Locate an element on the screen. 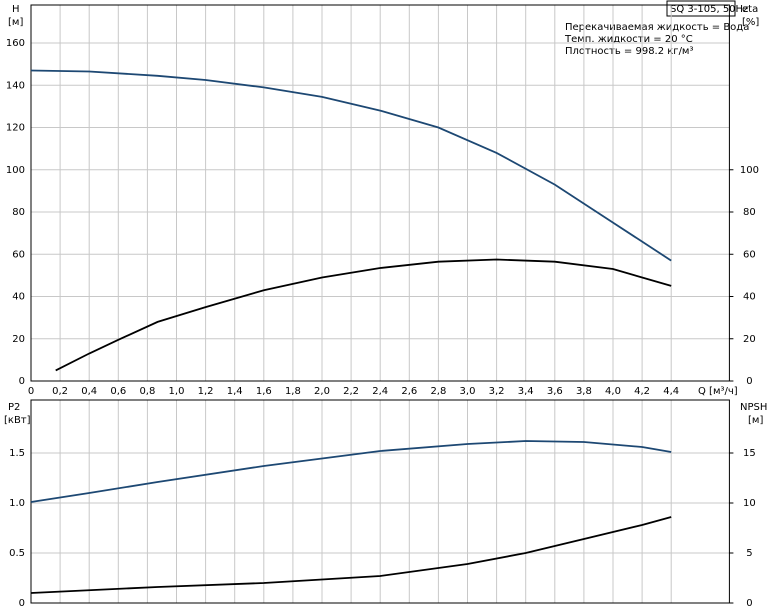 The image size is (774, 611). x-tick-label: 0,8 is located at coordinates (147, 391).